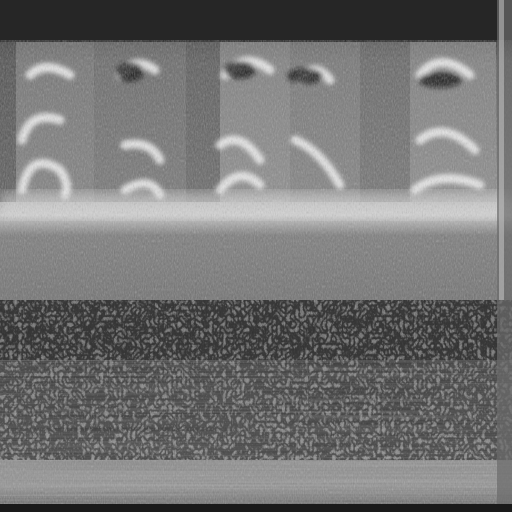  Describe the element at coordinates (501, 150) in the screenshot. I see `right-edge-highlight` at that location.